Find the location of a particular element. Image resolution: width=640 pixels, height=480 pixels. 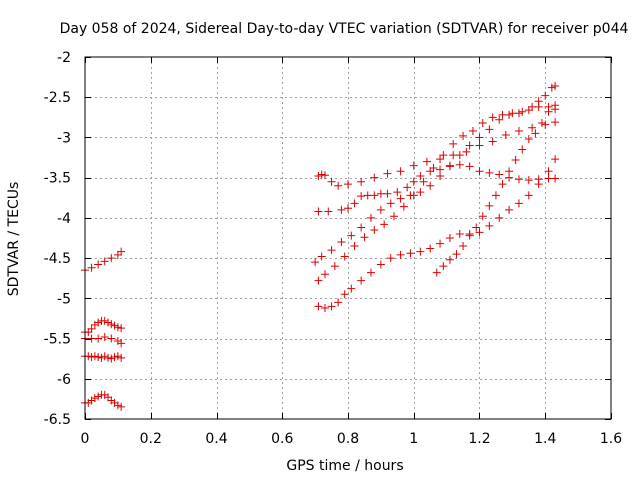

y-tick-label: -5 is located at coordinates (64, 299).